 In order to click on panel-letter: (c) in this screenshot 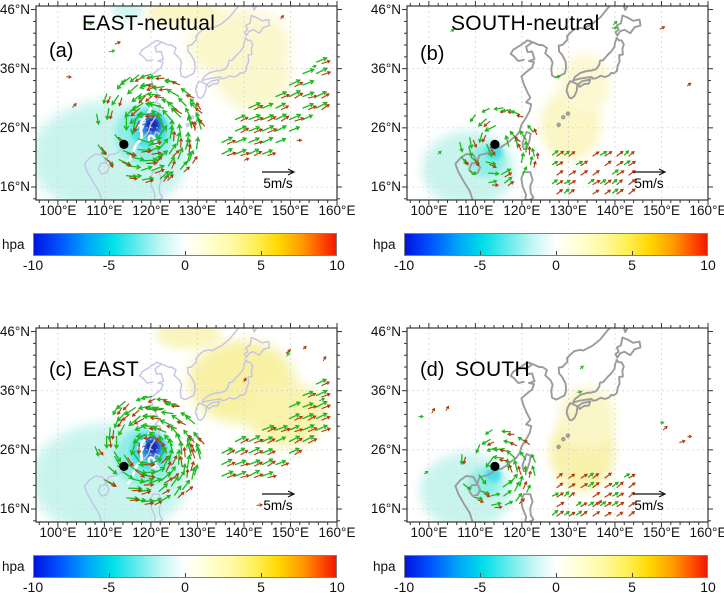, I will do `click(61, 370)`.